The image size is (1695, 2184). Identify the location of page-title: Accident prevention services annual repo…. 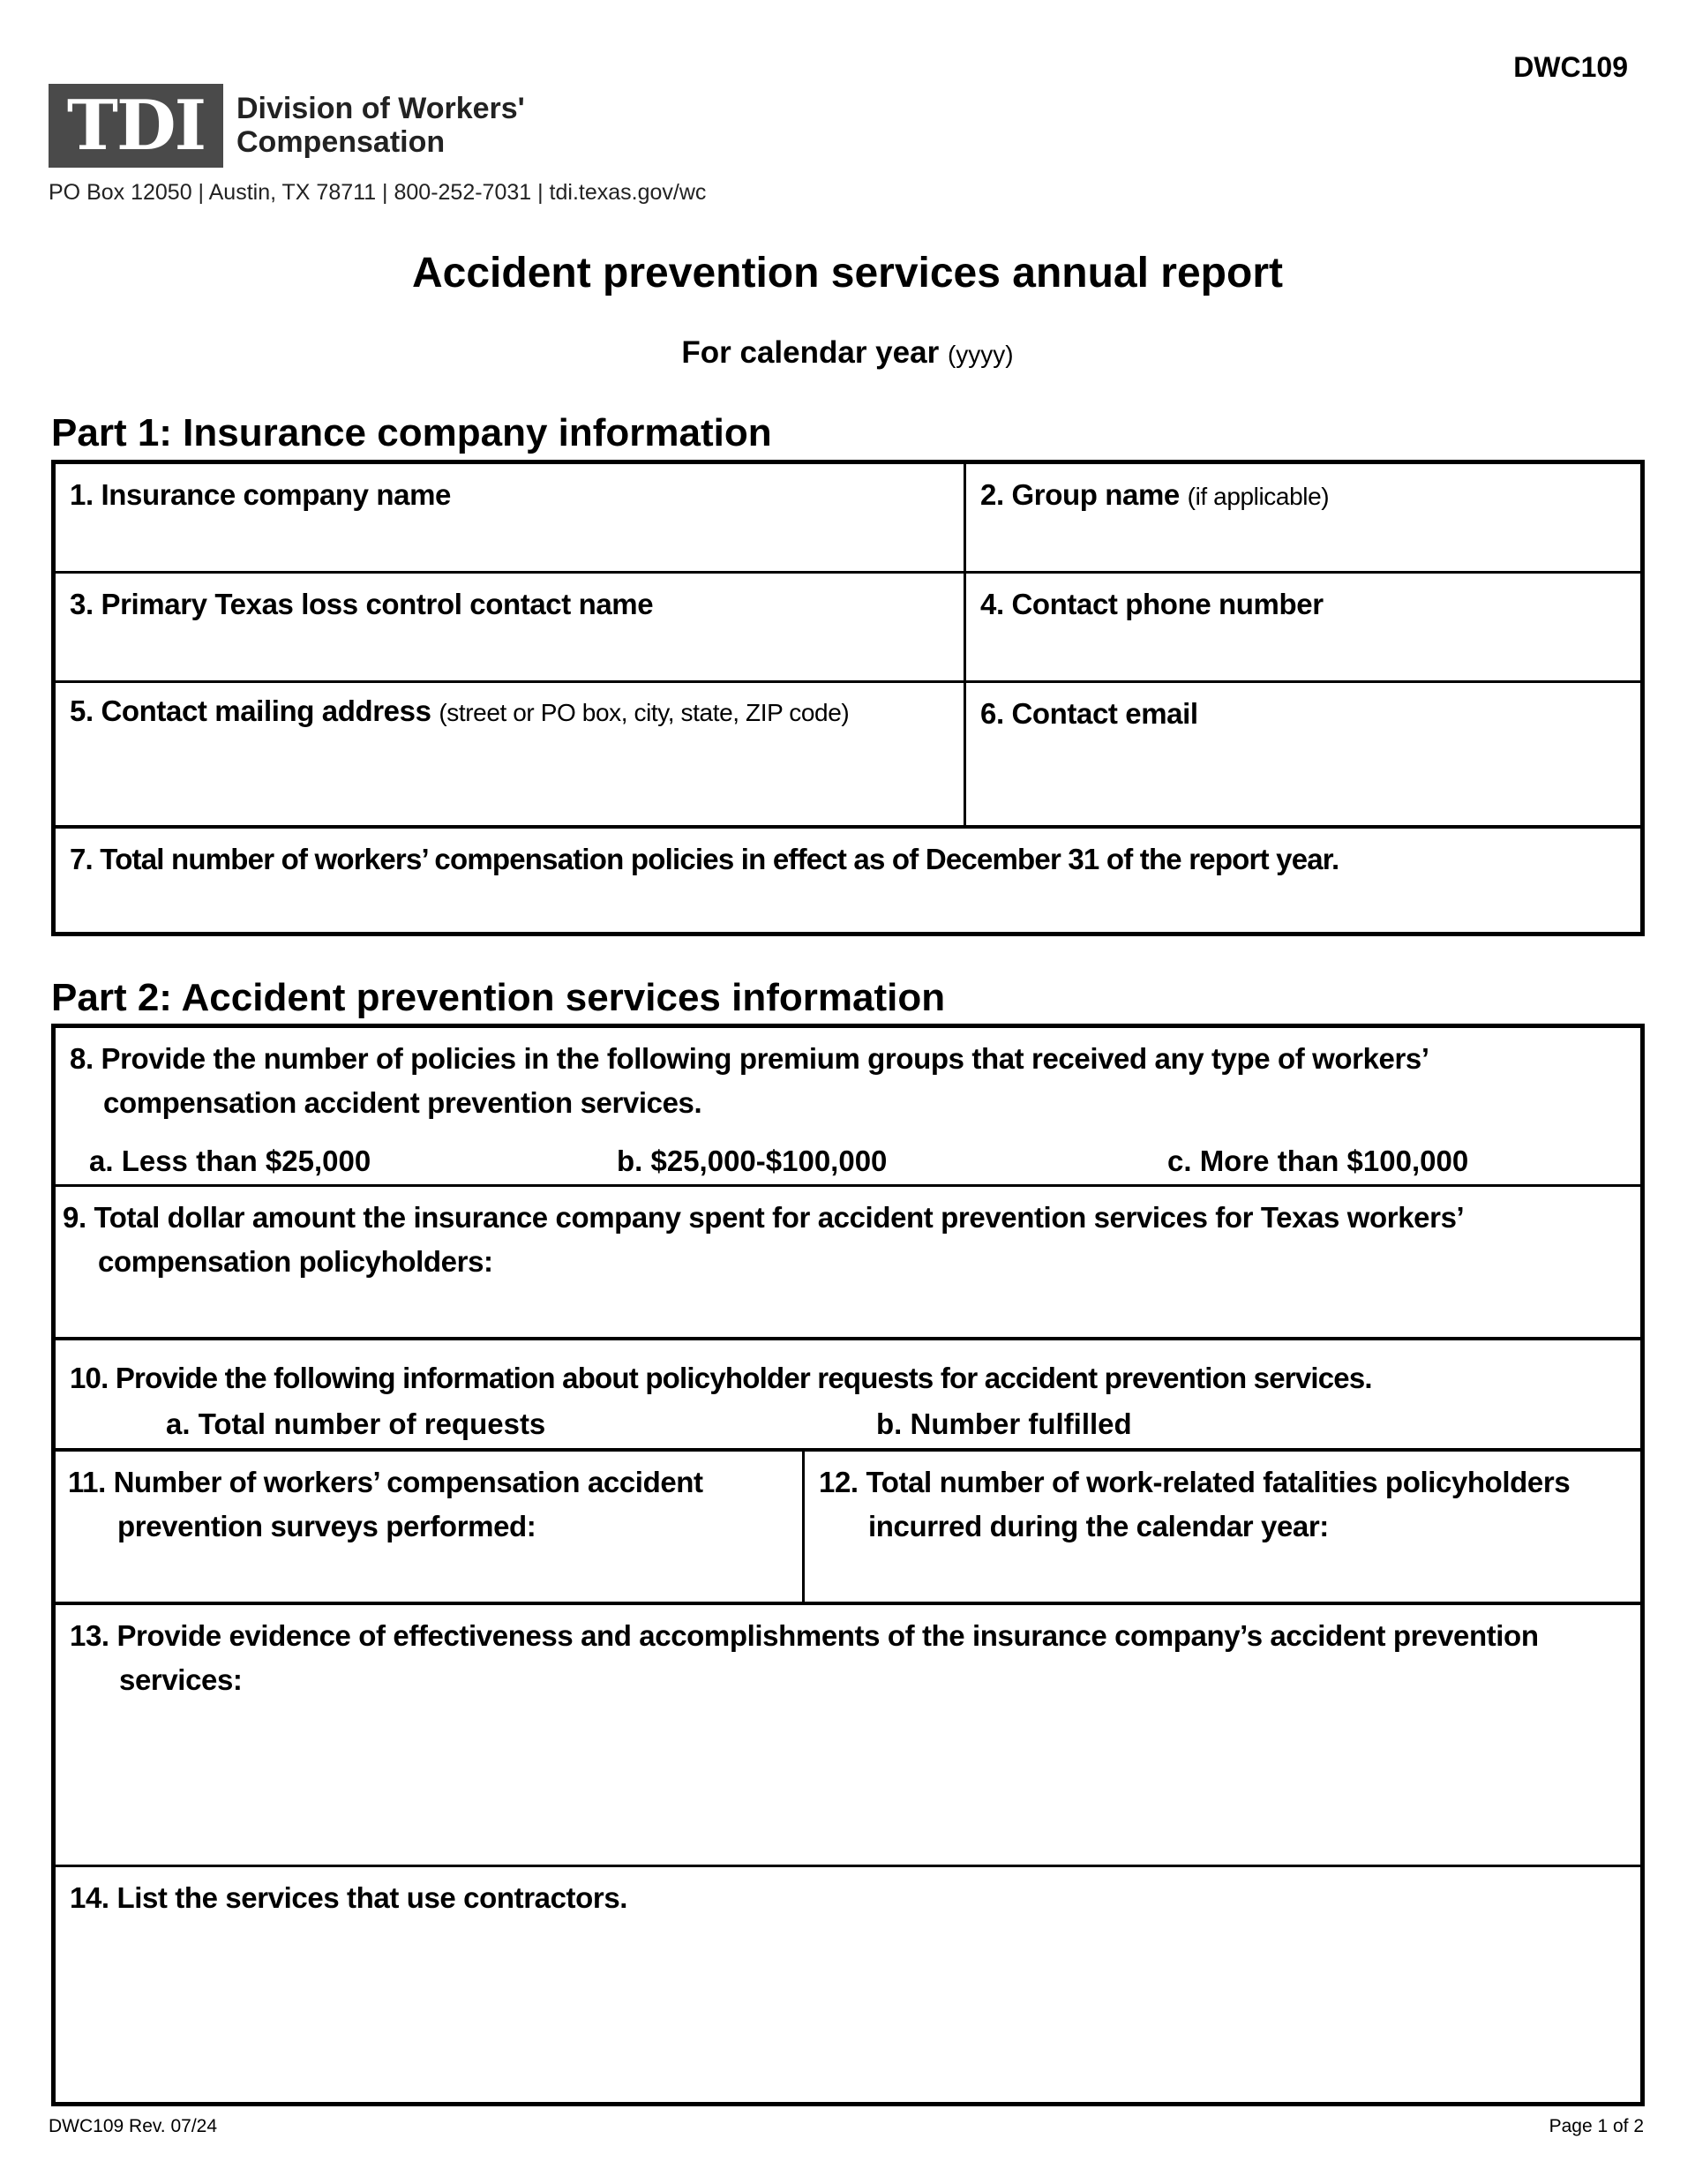
(847, 273).